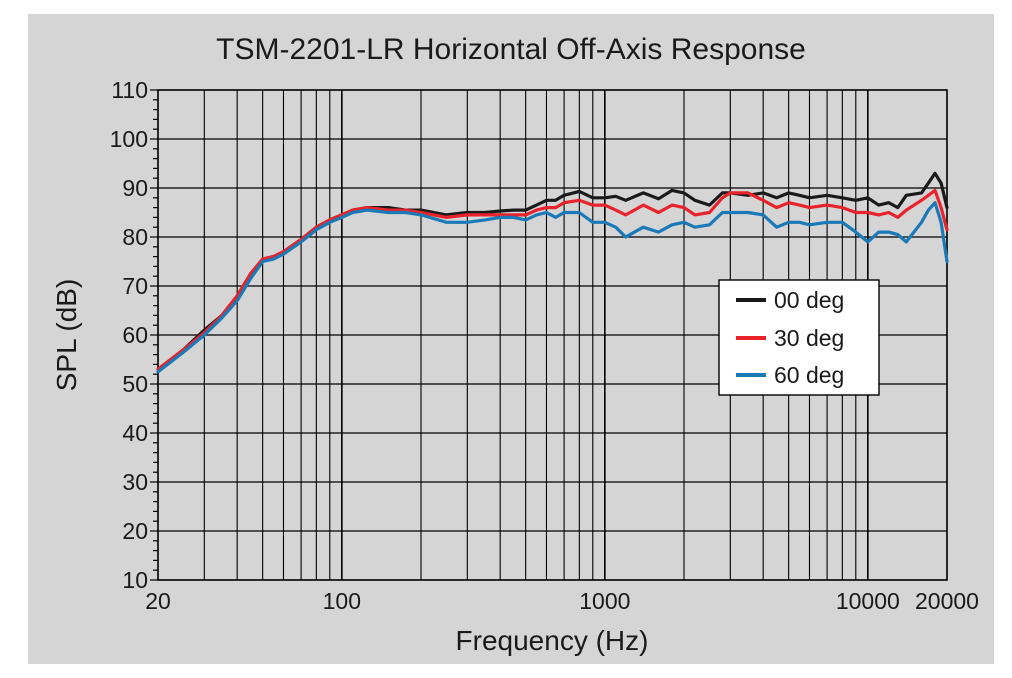  I want to click on y-tick-label: 110, so click(129, 90).